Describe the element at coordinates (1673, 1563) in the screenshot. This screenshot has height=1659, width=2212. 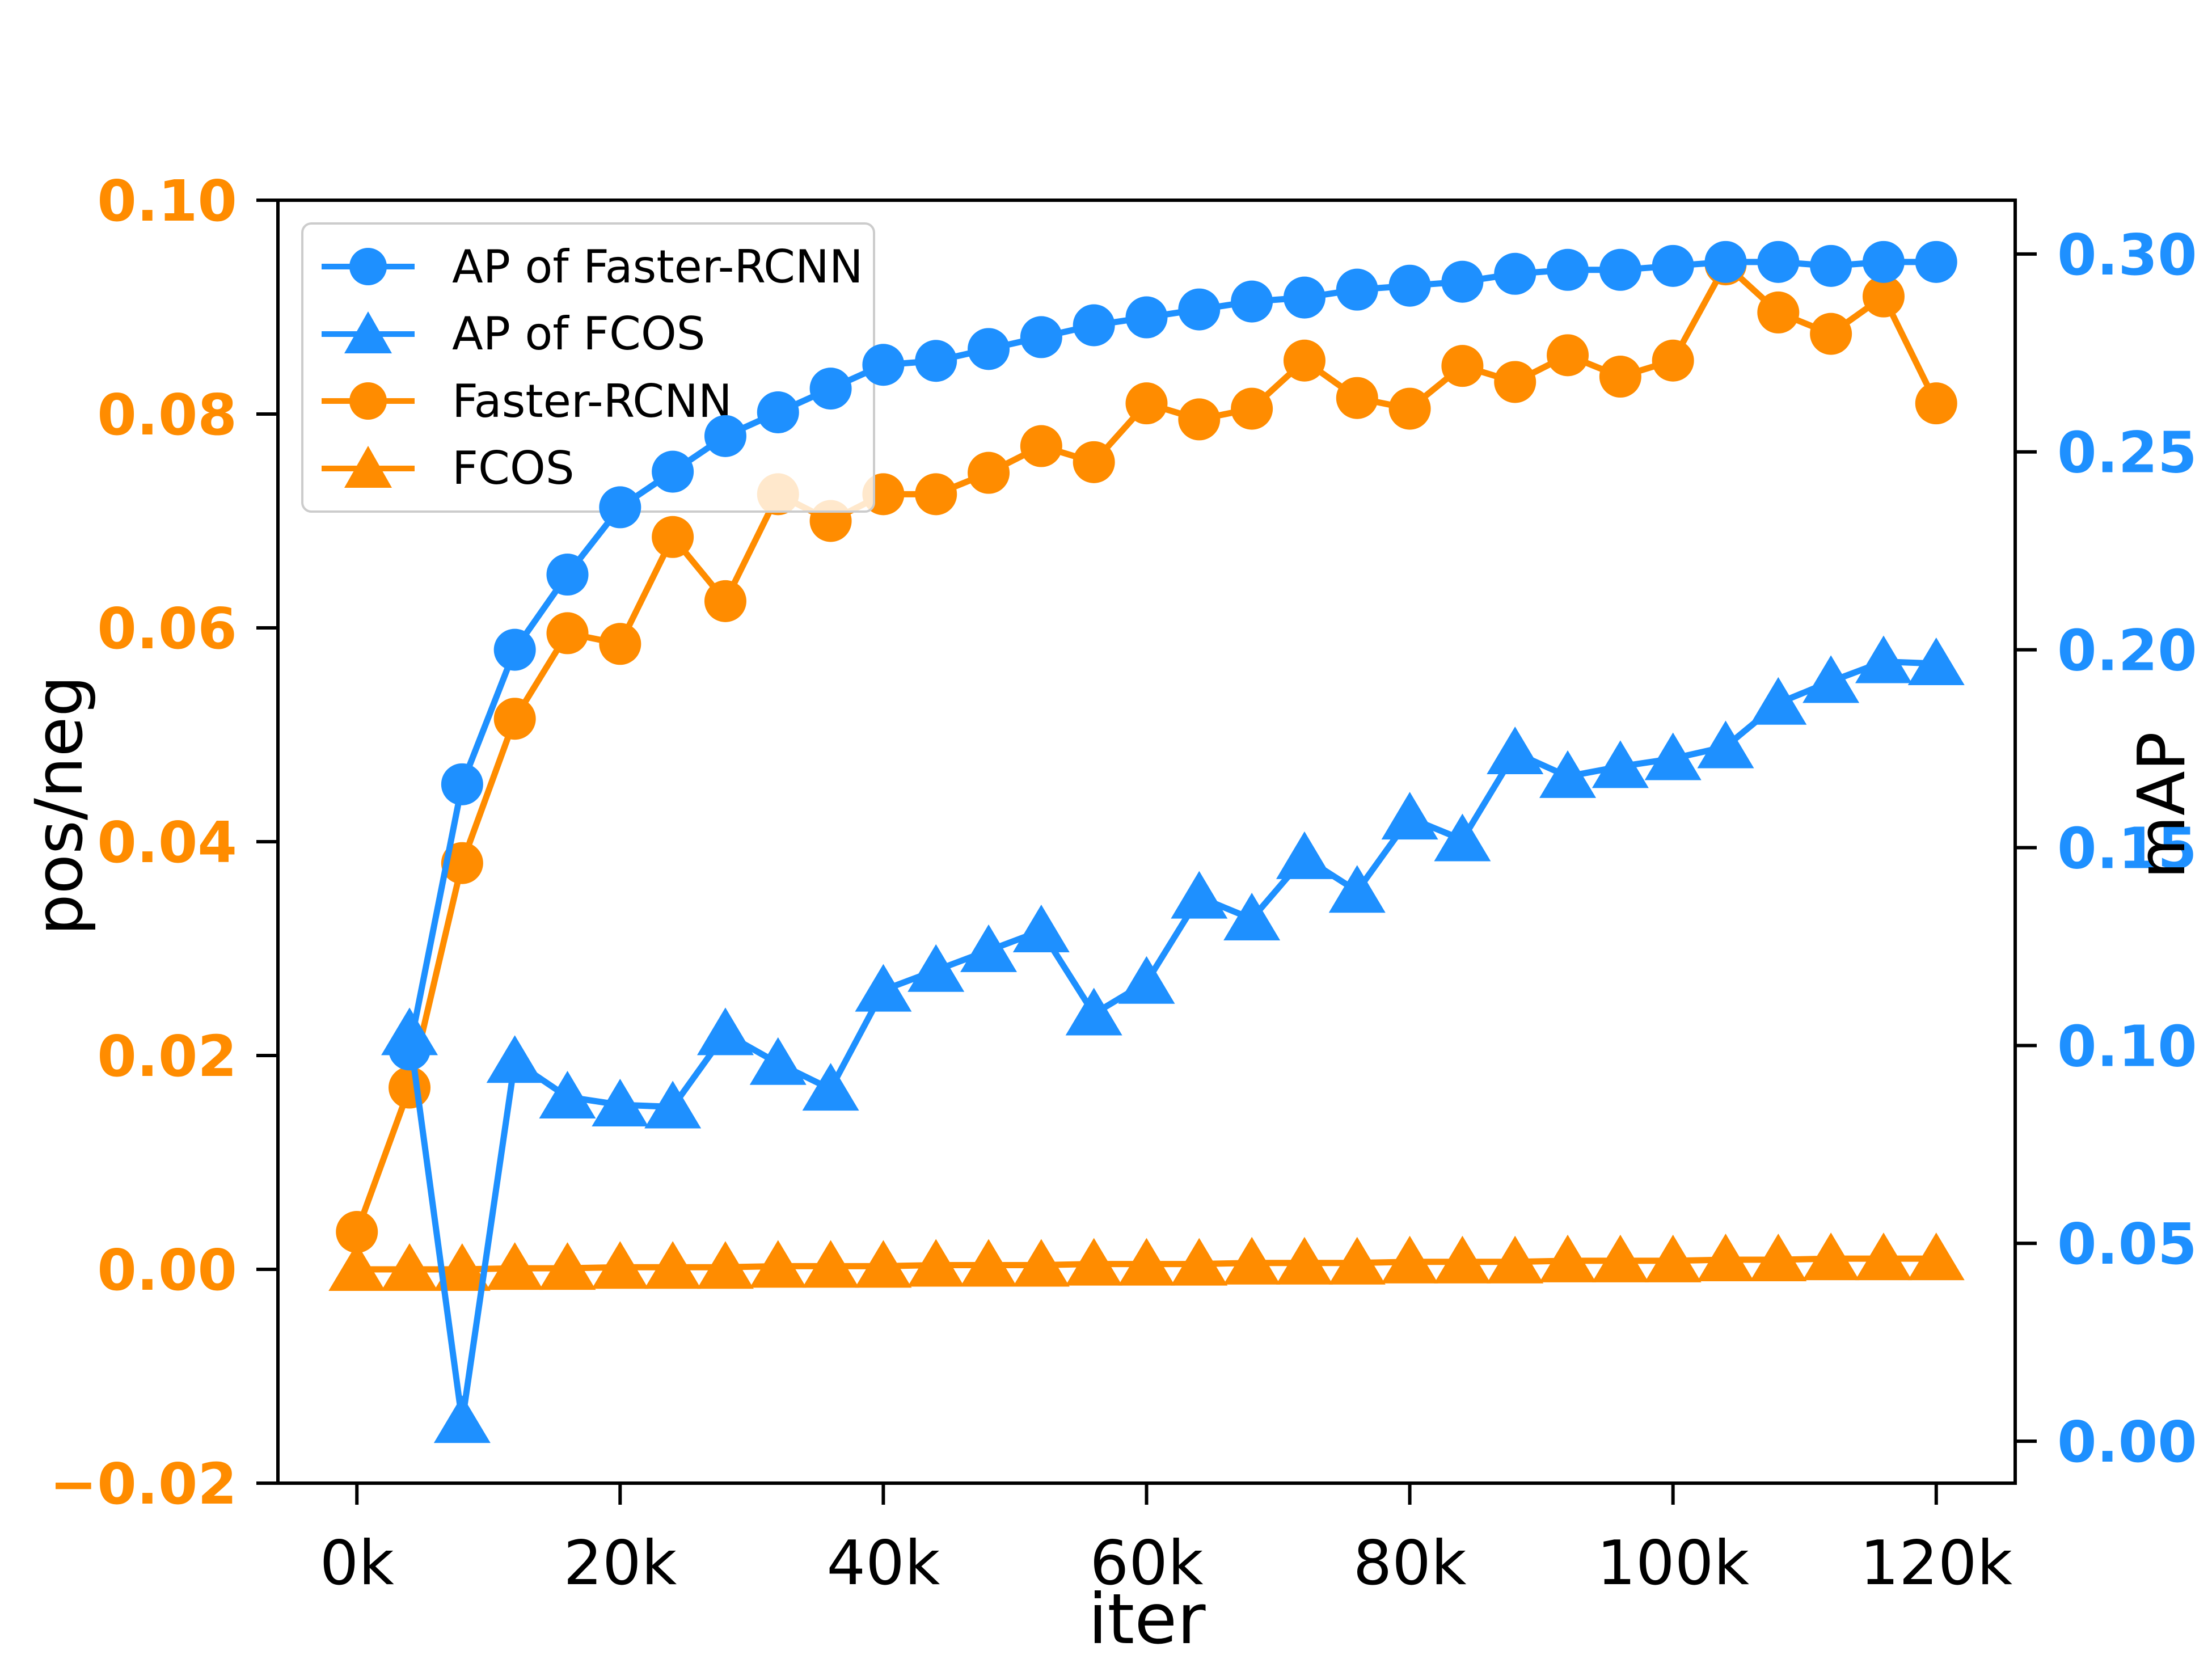
I see `svg-text: 100k` at that location.